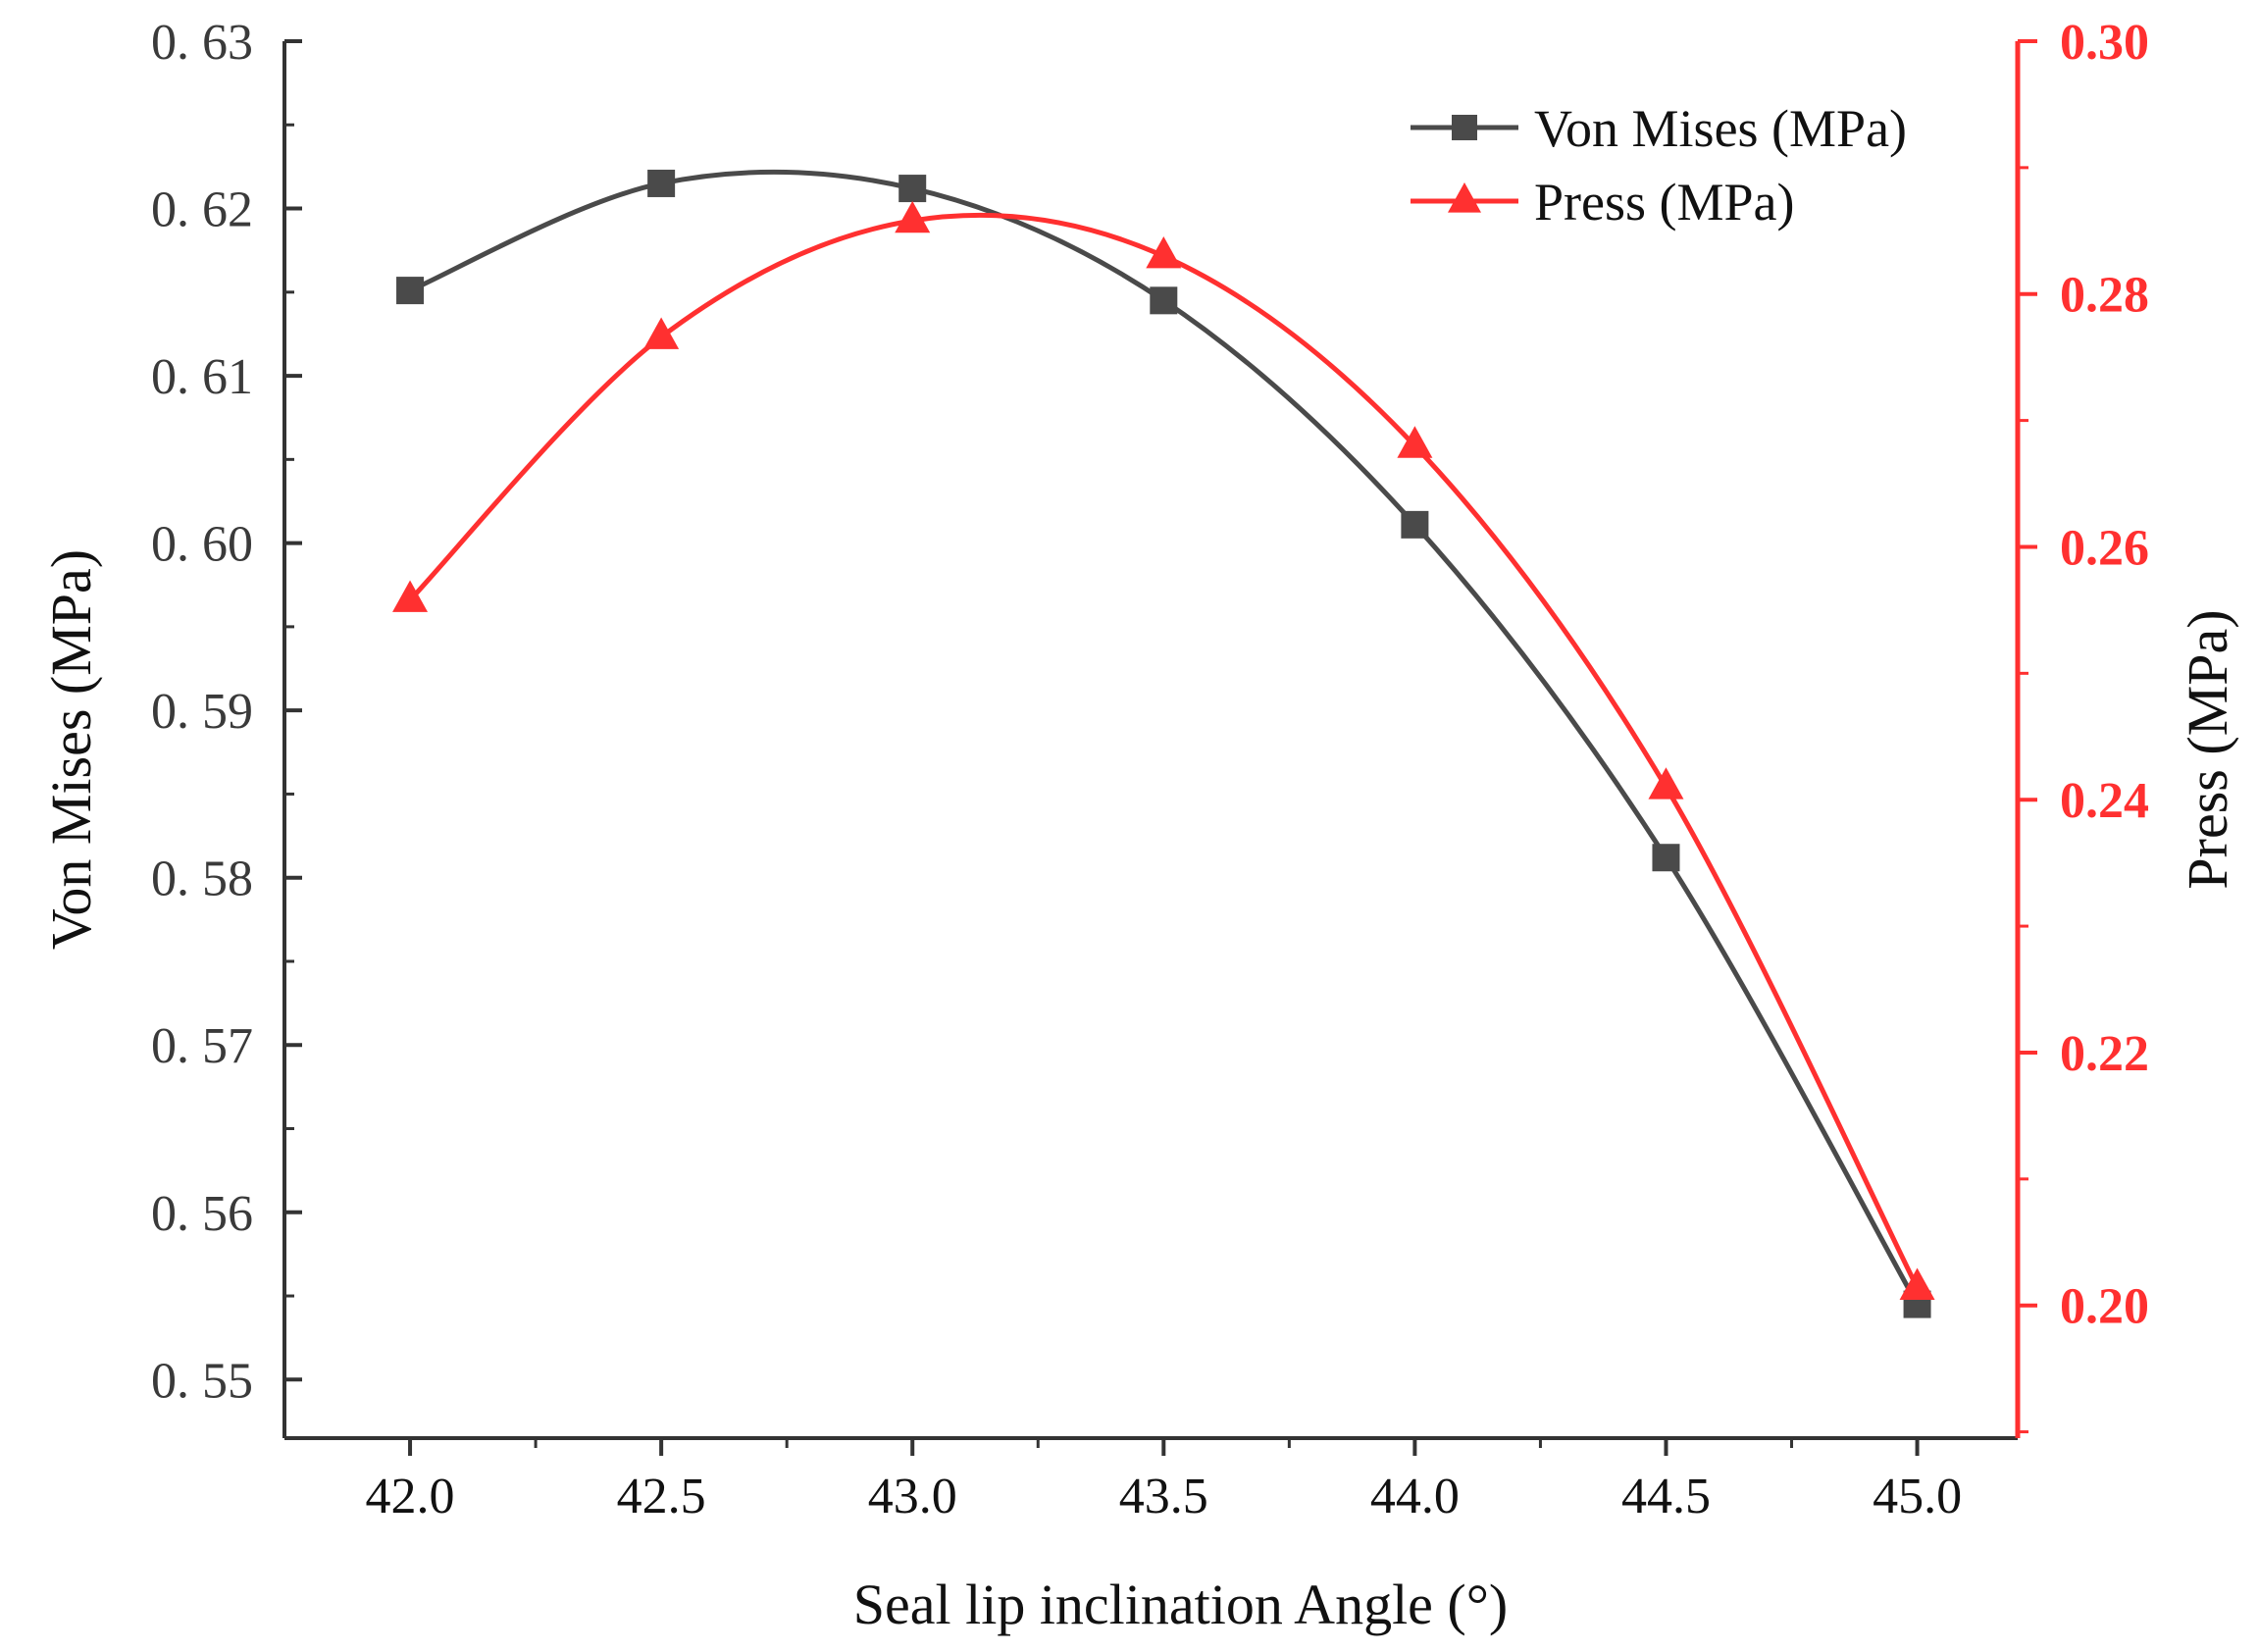 Image resolution: width=2258 pixels, height=1652 pixels. Describe the element at coordinates (202, 712) in the screenshot. I see `y-left-tick-label: 0. 59` at that location.